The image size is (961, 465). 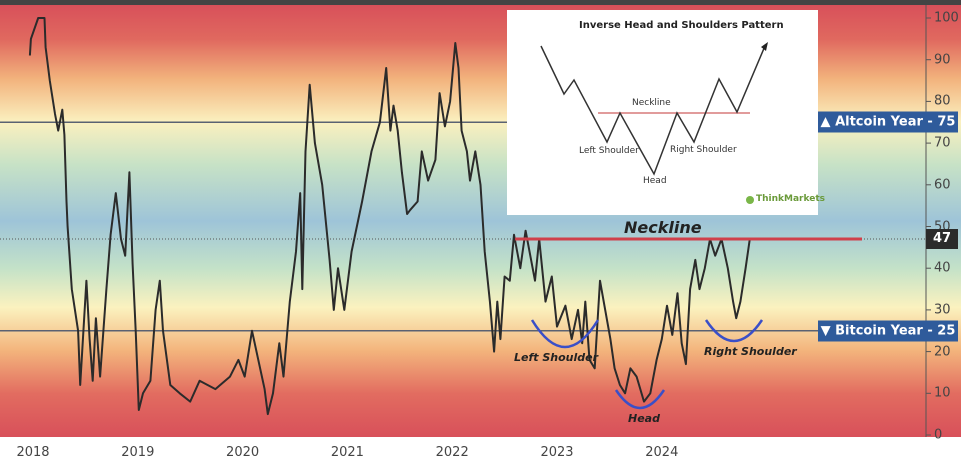 What do you see at coordinates (703, 150) in the screenshot?
I see `inset-right-shoulder-label: Right Shoulder` at bounding box center [703, 150].